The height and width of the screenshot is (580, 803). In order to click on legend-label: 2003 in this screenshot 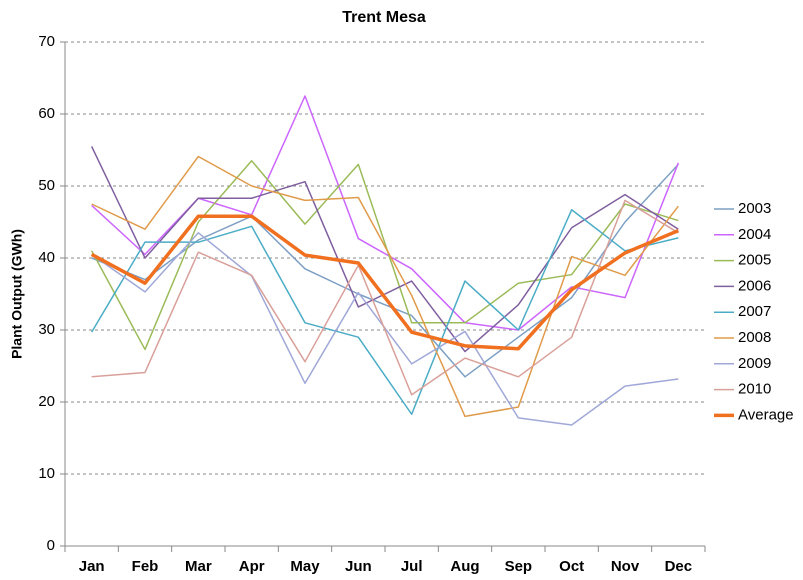, I will do `click(754, 208)`.